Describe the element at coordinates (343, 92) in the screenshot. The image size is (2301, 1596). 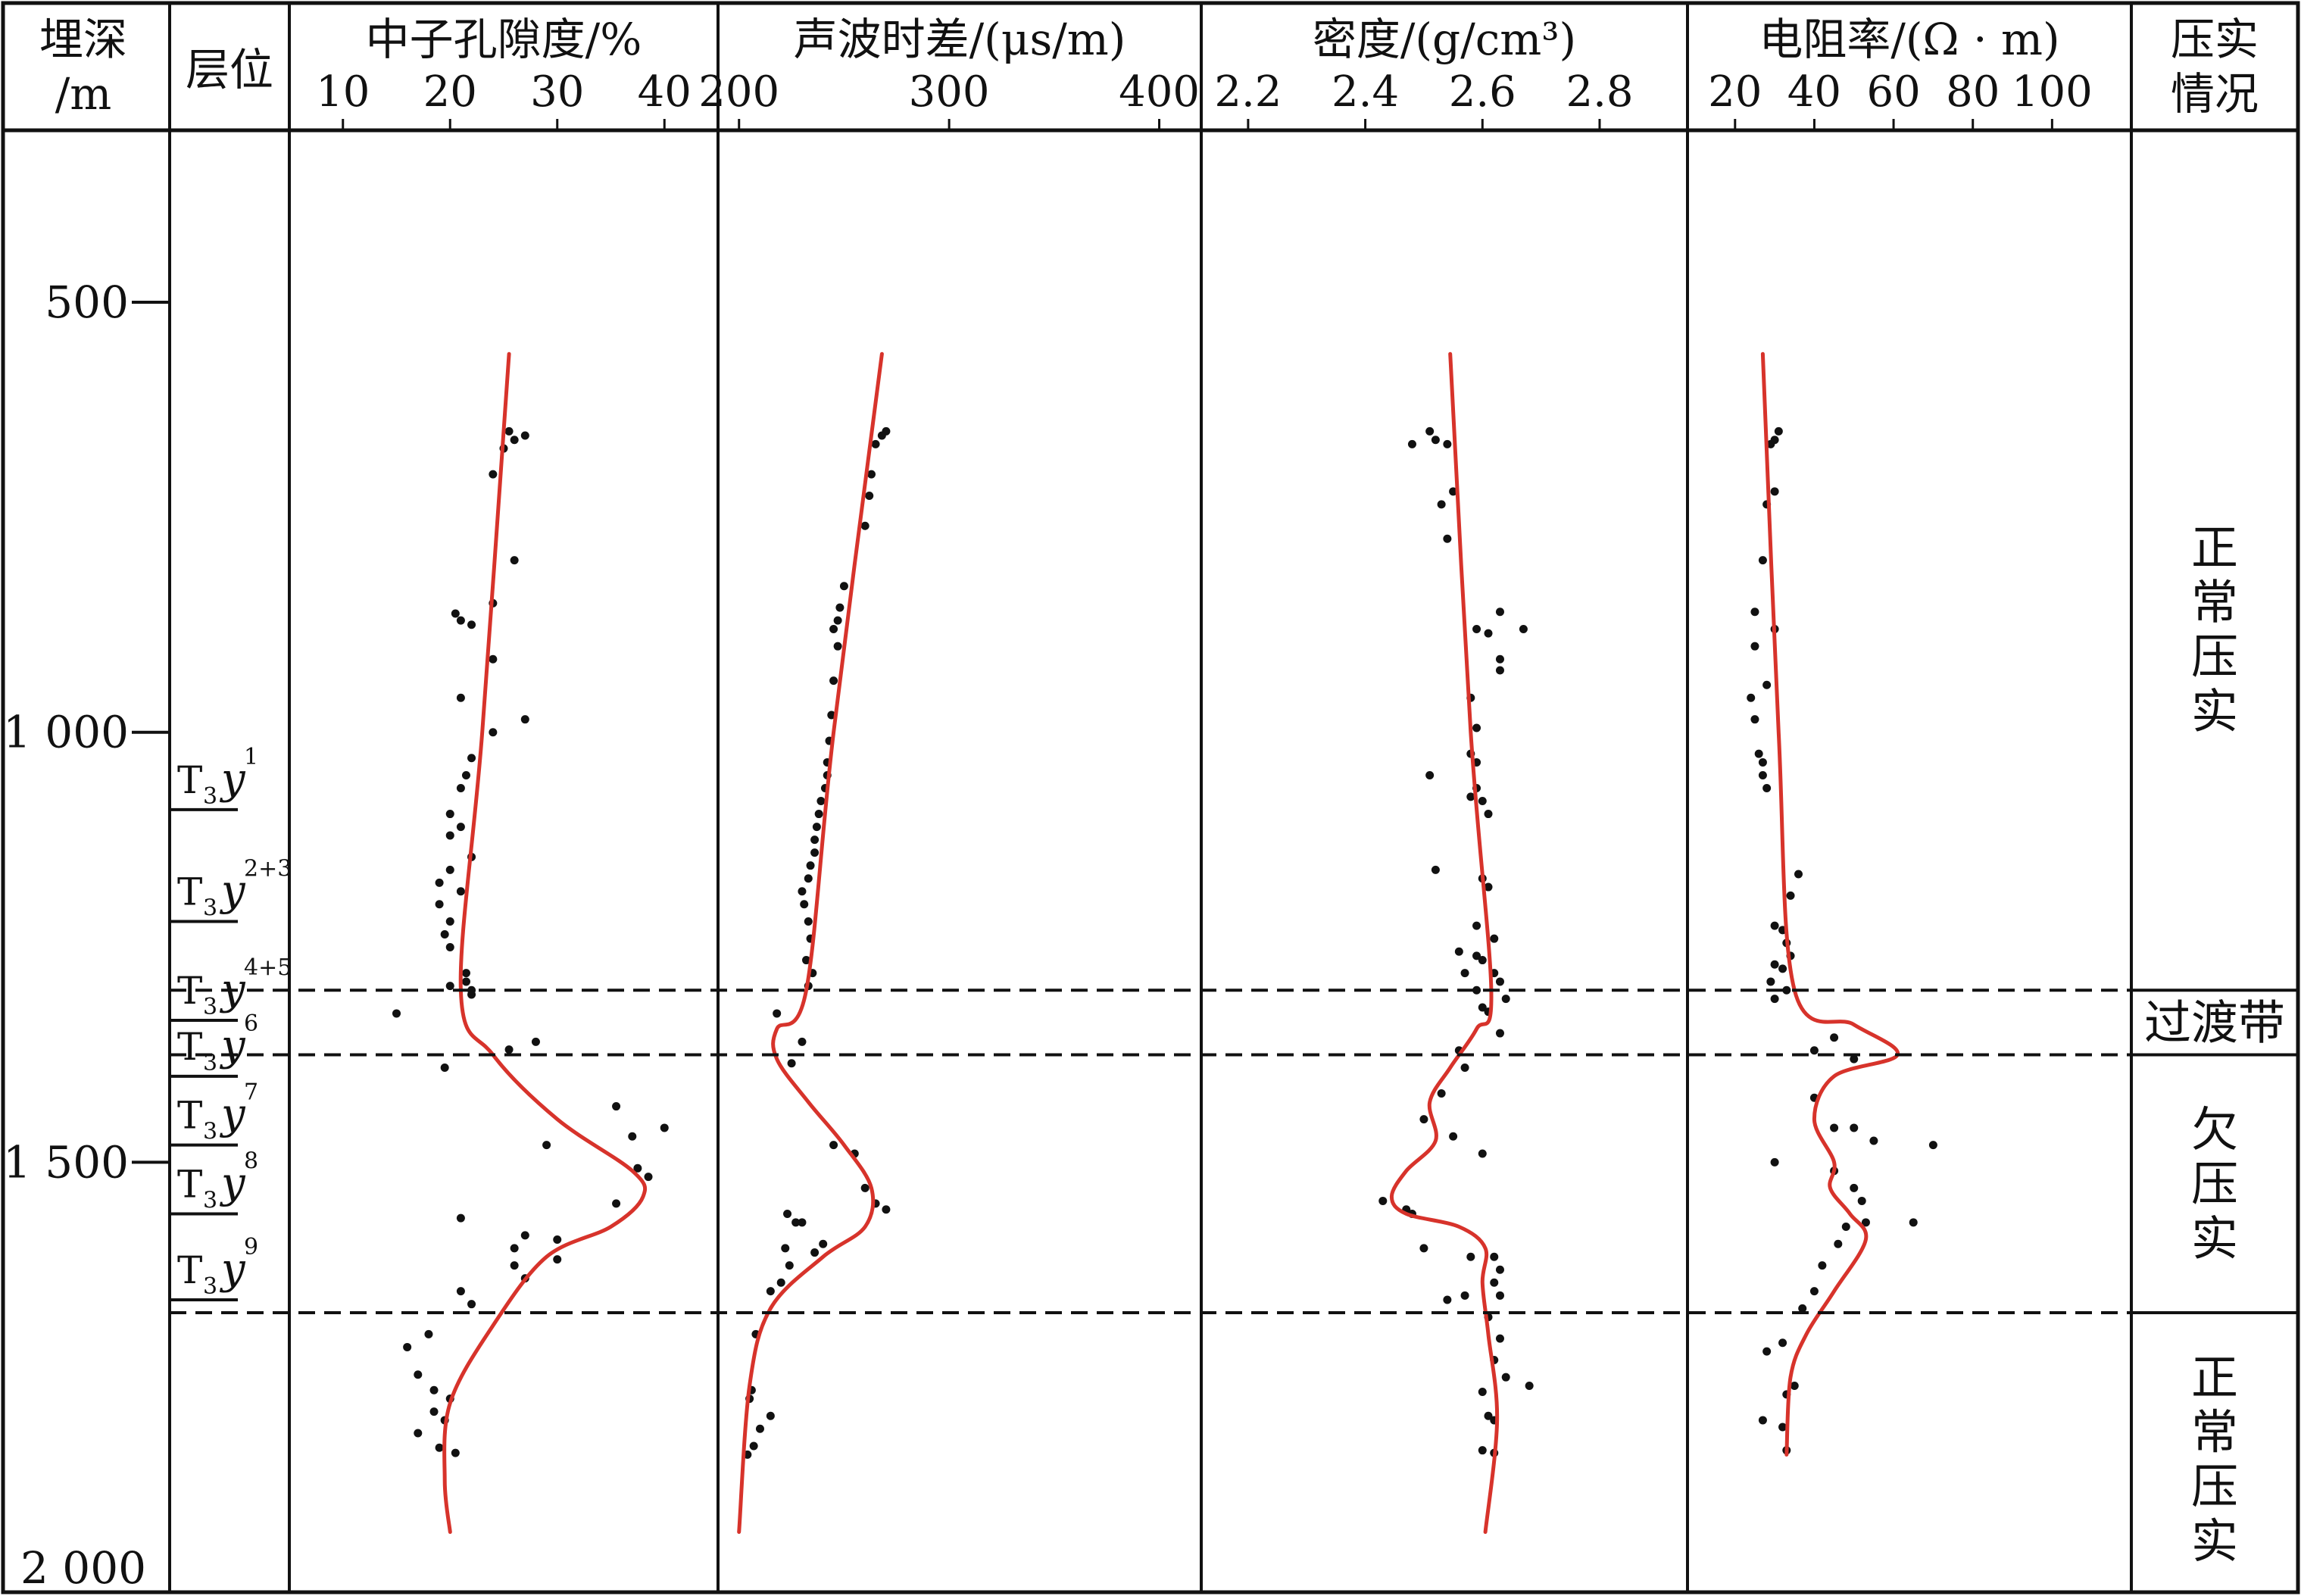
I see `track-tick-label: 10` at that location.